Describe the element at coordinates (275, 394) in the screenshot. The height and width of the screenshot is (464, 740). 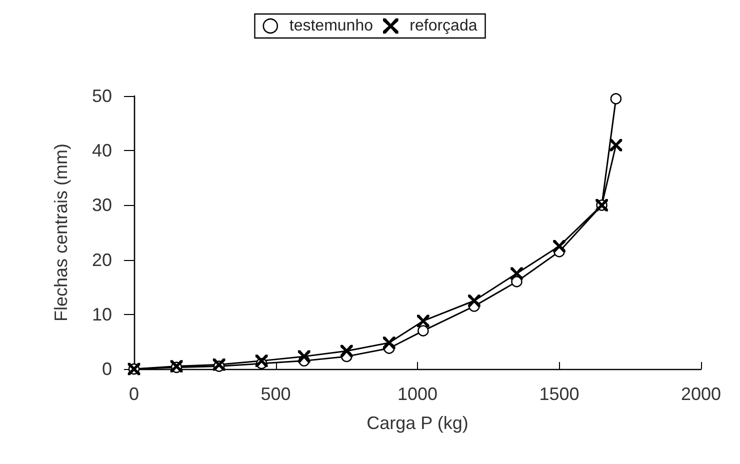
I see `x-tick-label: 500` at that location.